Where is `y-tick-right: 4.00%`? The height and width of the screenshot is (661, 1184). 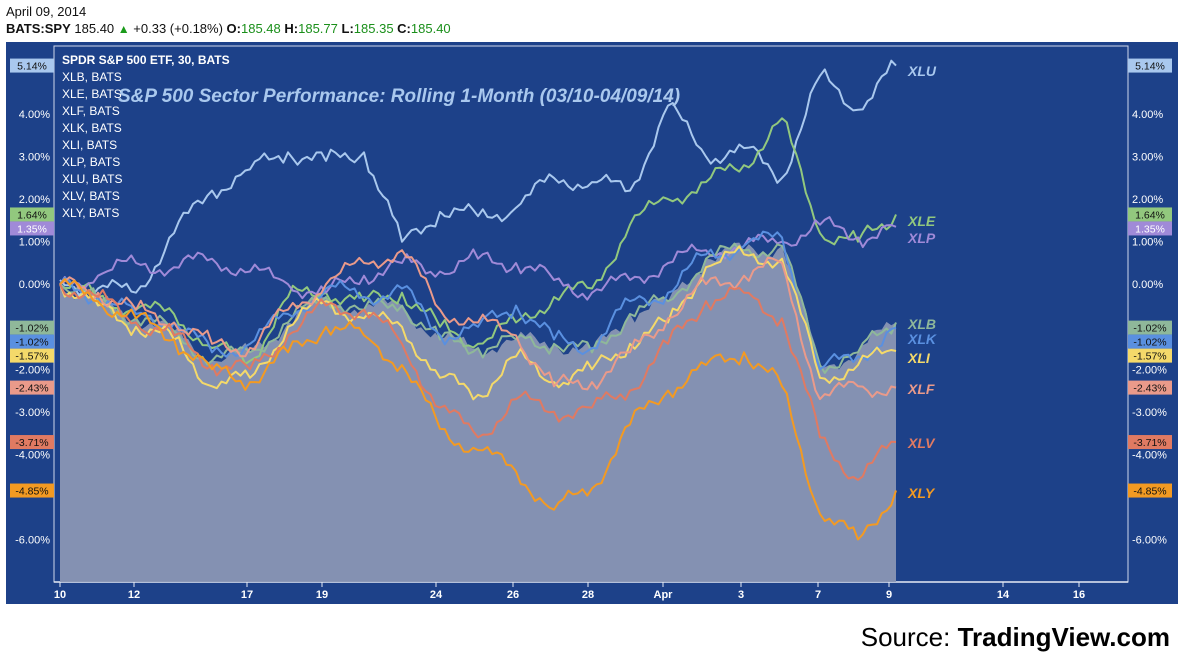
y-tick-right: 4.00% is located at coordinates (1147, 115).